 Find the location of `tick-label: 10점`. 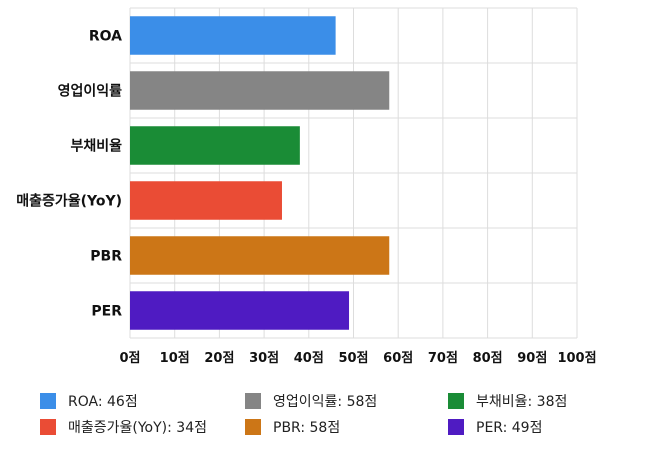

tick-label: 10점 is located at coordinates (175, 358).